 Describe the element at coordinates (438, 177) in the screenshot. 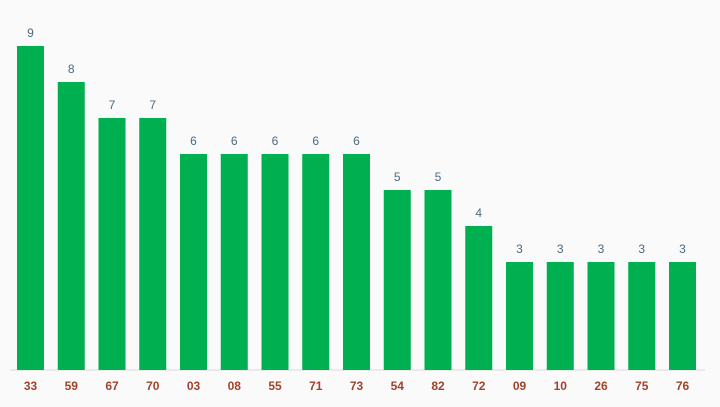

I see `value-label-82: 5` at that location.